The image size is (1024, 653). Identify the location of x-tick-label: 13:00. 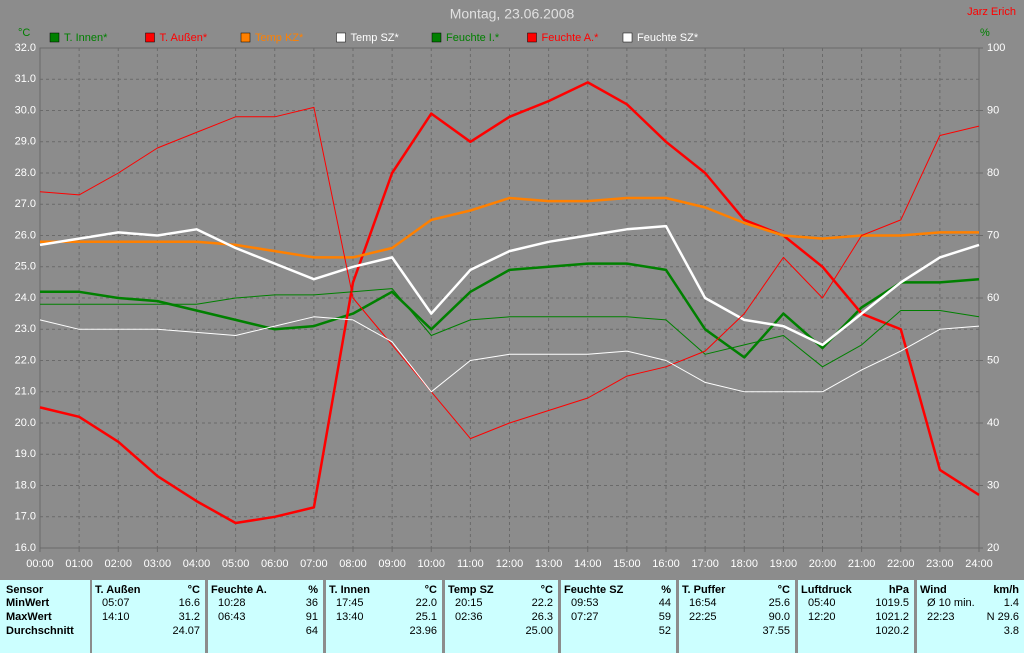
(549, 564).